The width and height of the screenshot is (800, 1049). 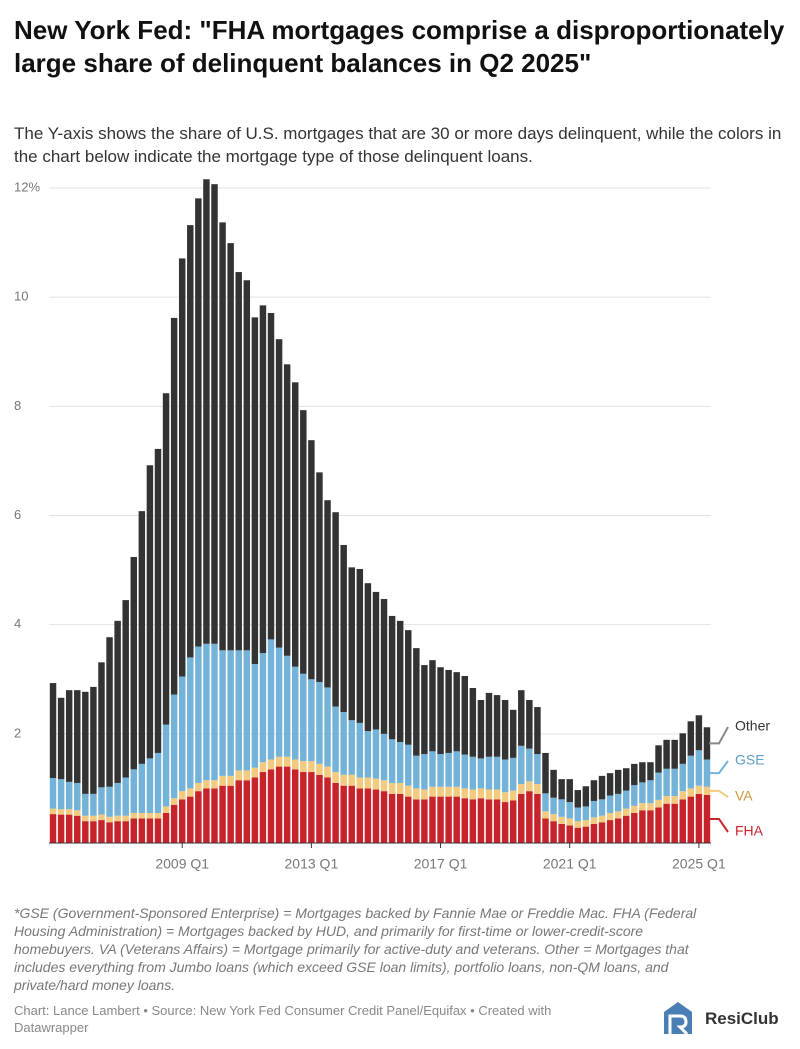 I want to click on logo-shape, so click(x=678, y=1018).